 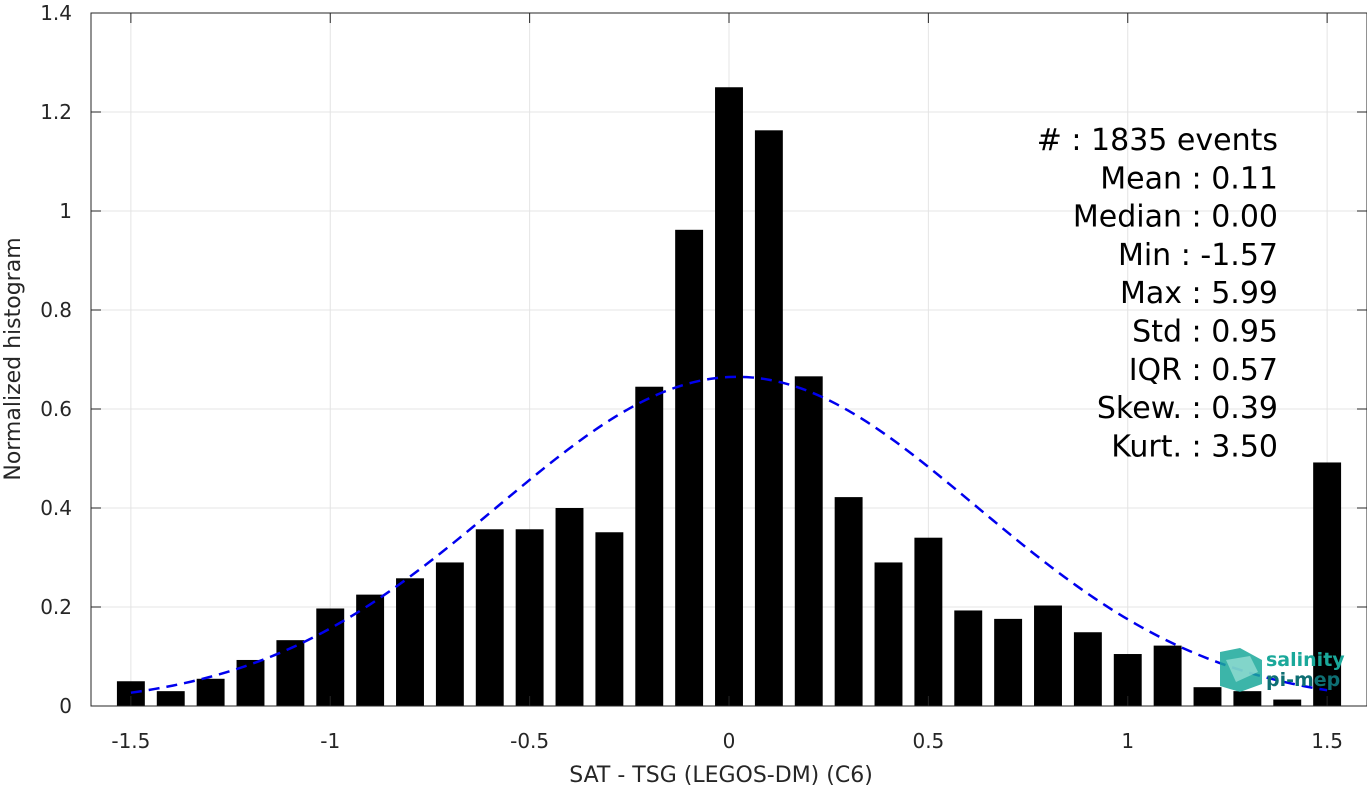 What do you see at coordinates (1241, 670) in the screenshot?
I see `pimep-logo-icon` at bounding box center [1241, 670].